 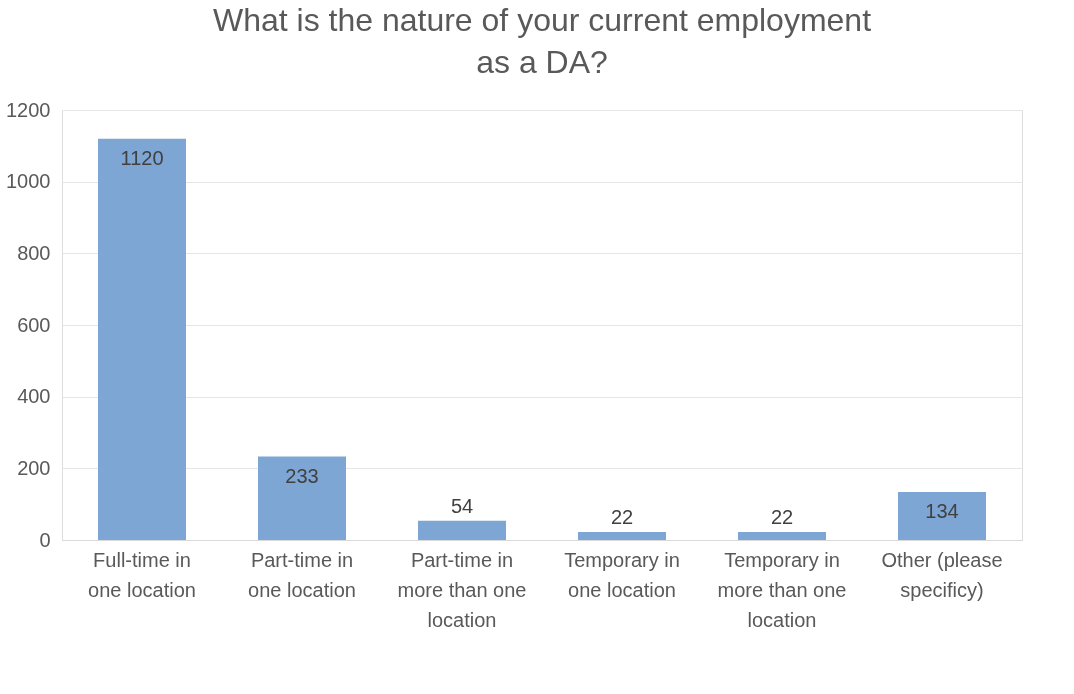 What do you see at coordinates (782, 589) in the screenshot?
I see `x-tick-label: Temporary in more than one location` at bounding box center [782, 589].